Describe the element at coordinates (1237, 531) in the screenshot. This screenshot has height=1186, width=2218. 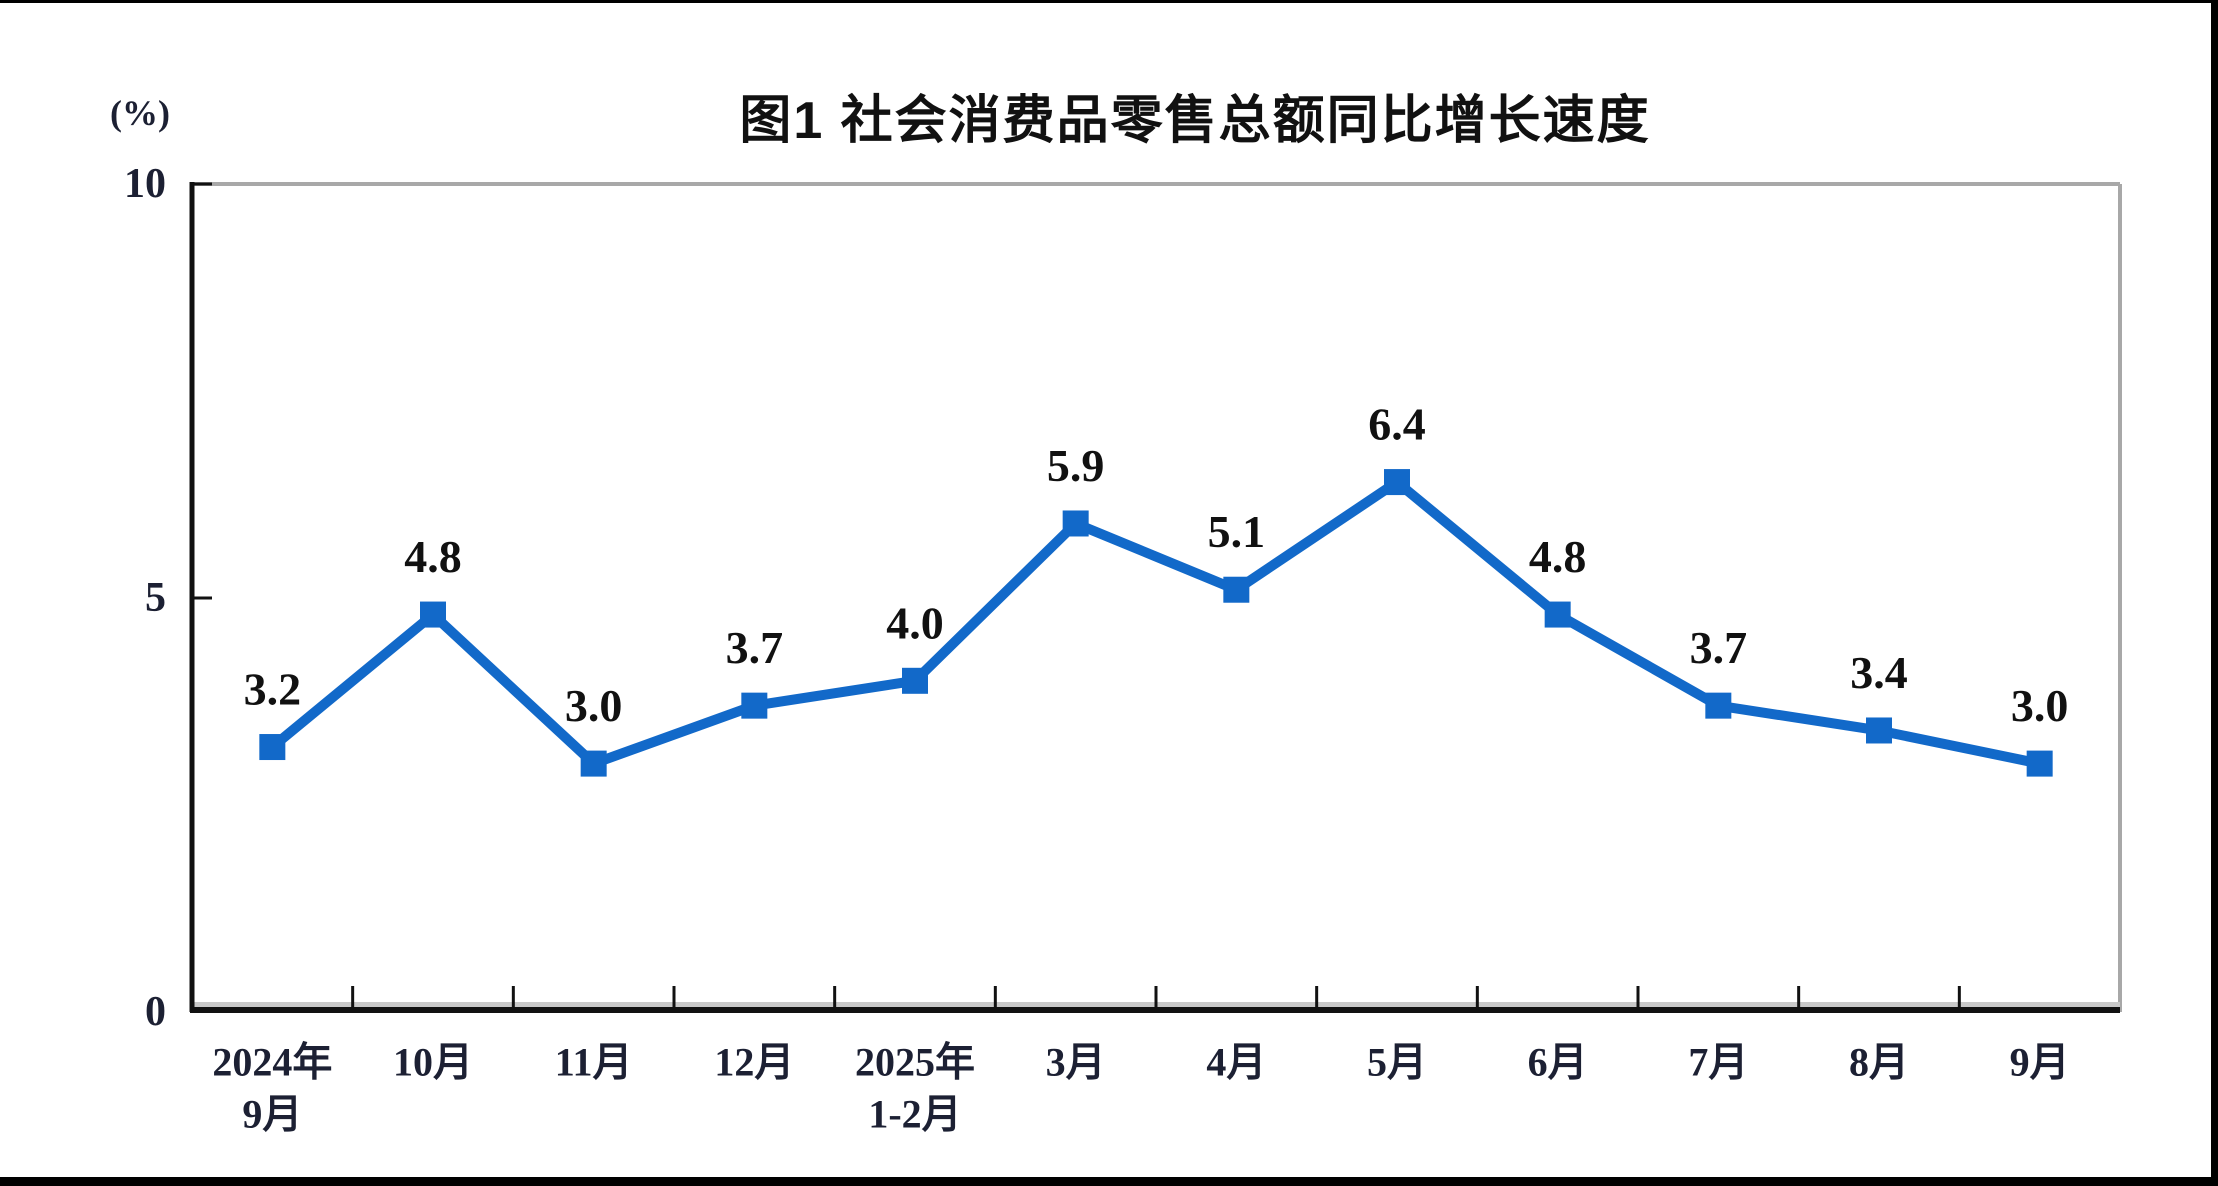
I see `data-point-label: 5.1` at that location.